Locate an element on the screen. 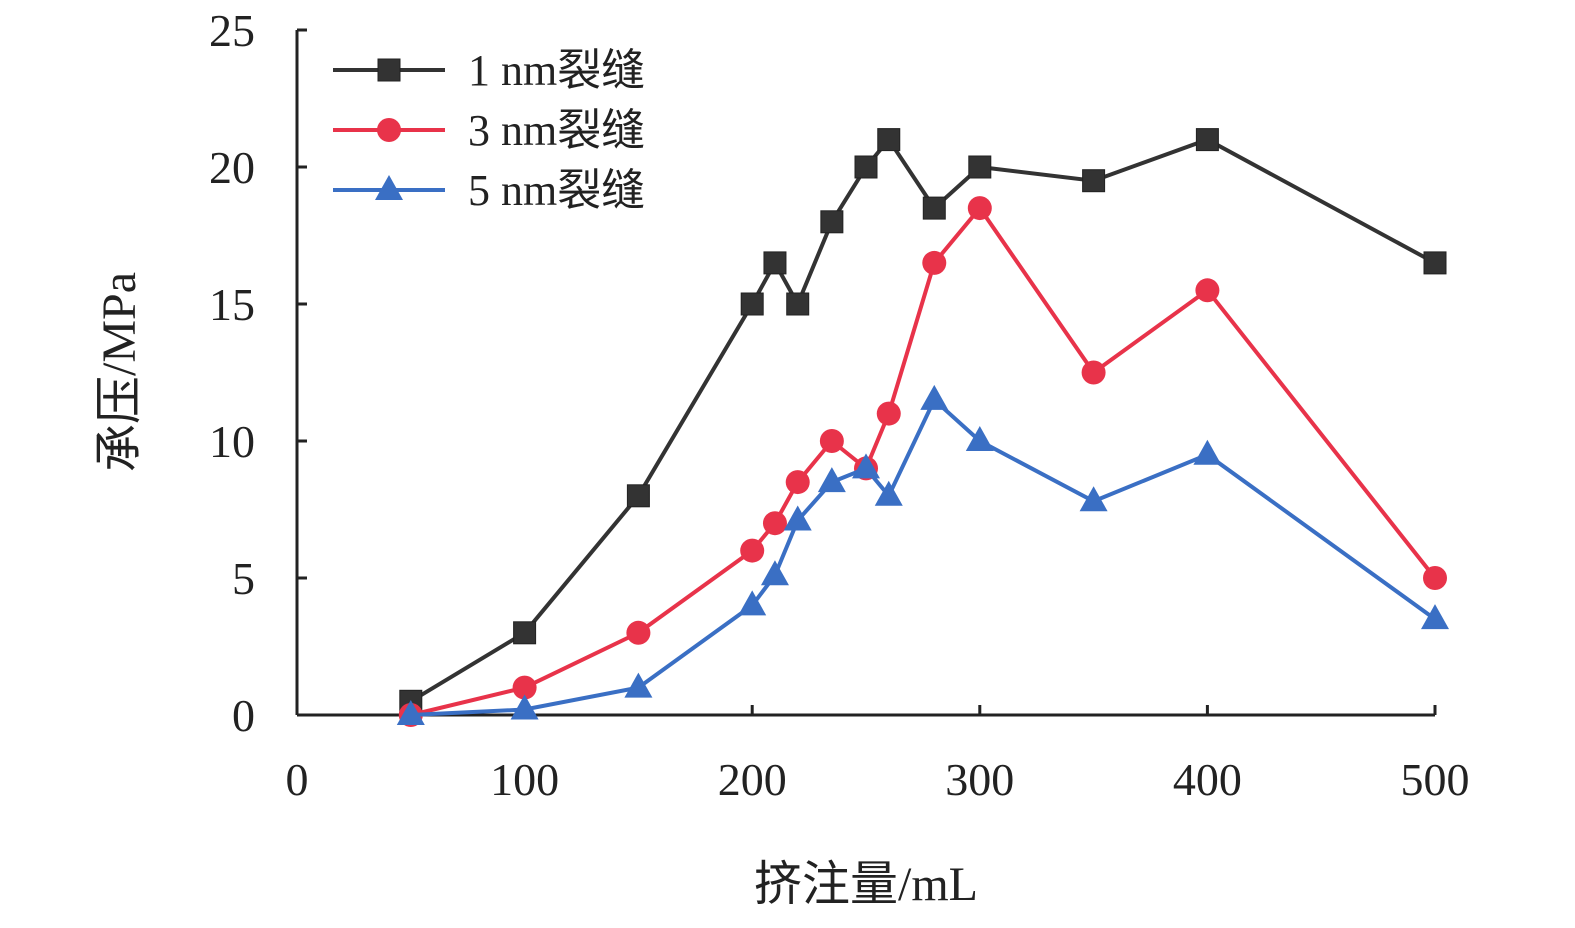 The image size is (1575, 928). y-tick-label: 0 is located at coordinates (243, 715).